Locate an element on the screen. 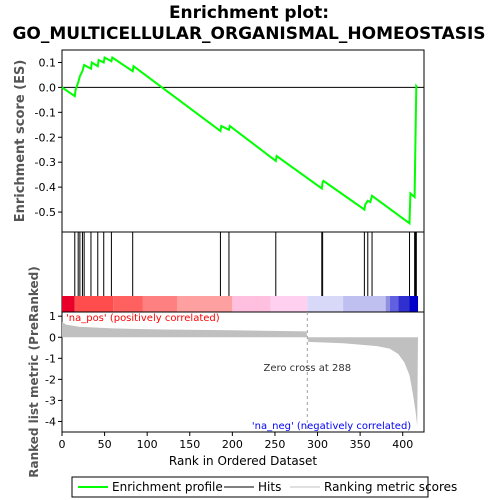  x-tick-label: 100 is located at coordinates (147, 444).